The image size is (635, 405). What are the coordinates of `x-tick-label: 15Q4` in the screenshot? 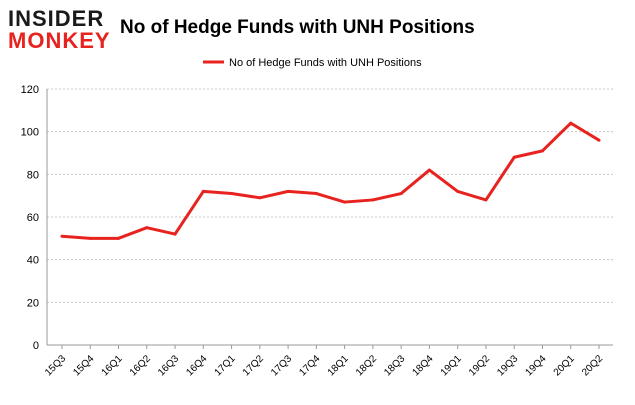 It's located at (83, 365).